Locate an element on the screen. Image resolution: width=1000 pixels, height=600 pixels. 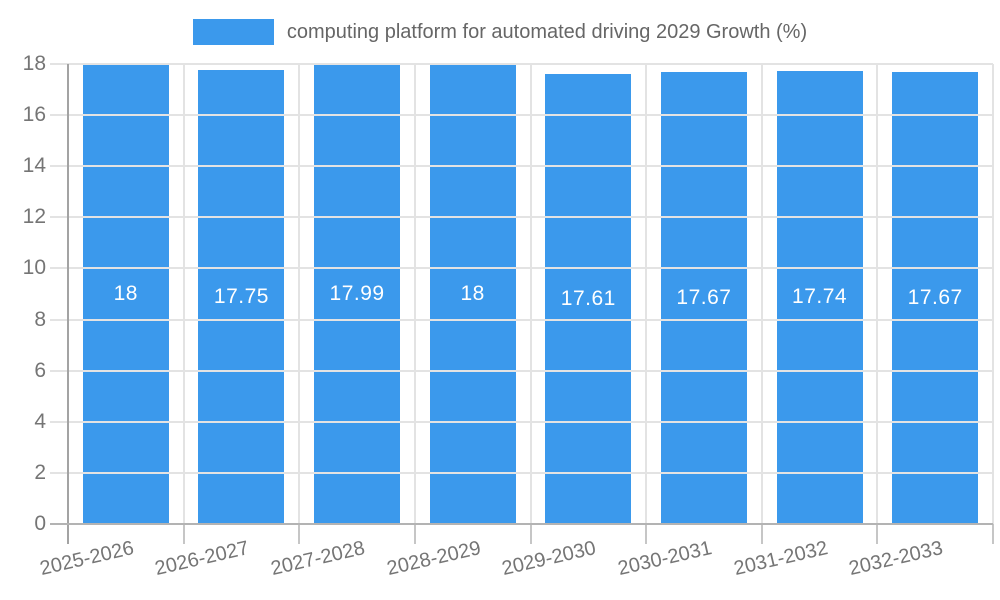
bar: 17.75 is located at coordinates (241, 297).